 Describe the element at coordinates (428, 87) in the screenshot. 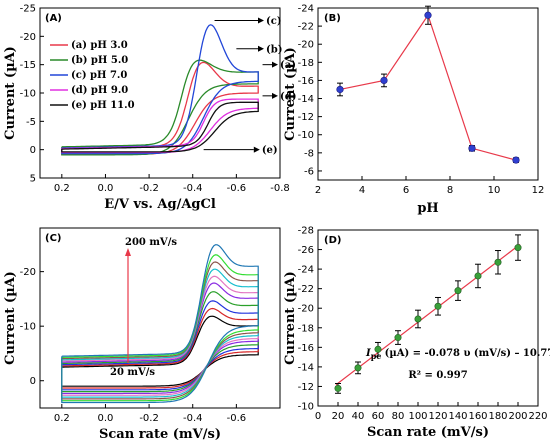

I see `panel-b-line` at that location.